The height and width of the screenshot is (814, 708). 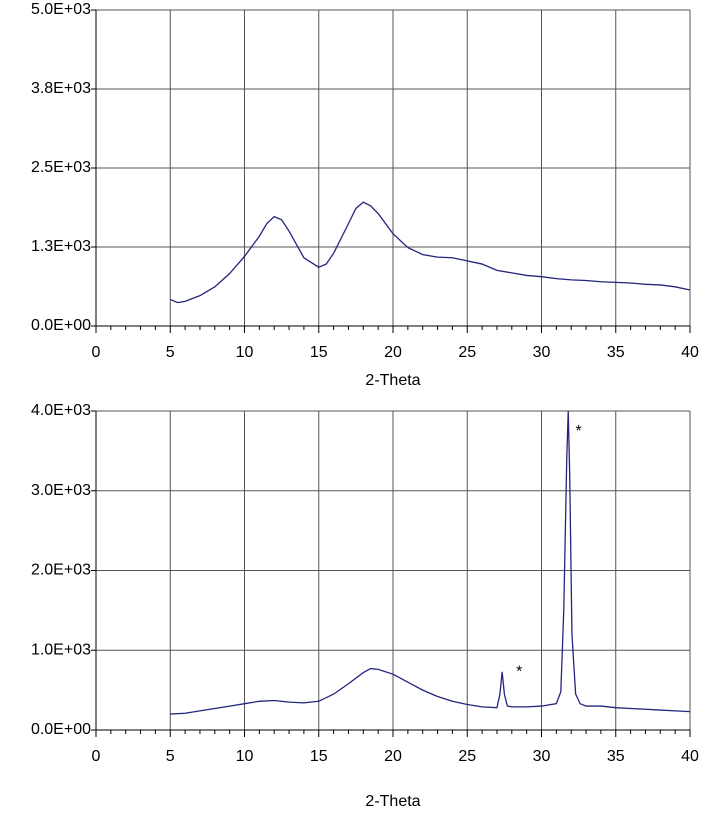 I want to click on data-line, so click(x=430, y=252).